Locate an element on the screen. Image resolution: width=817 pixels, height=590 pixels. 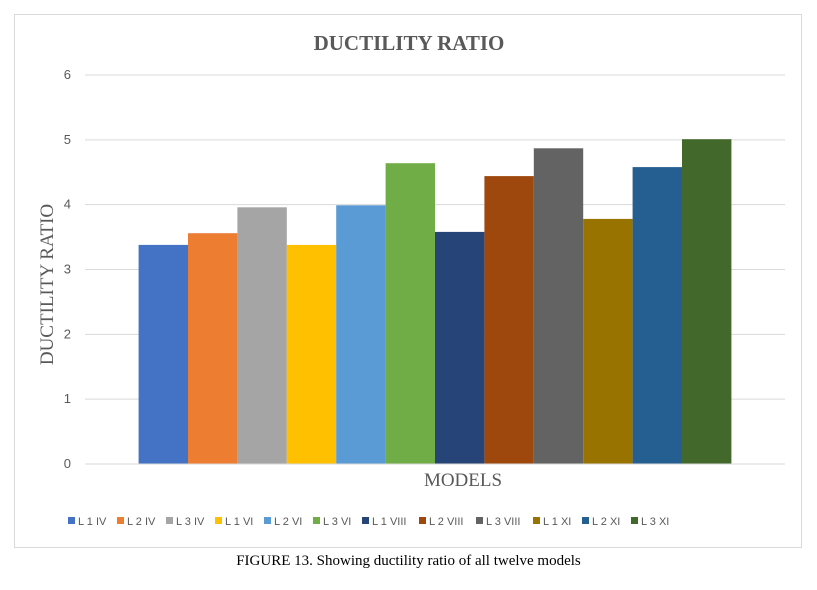
y-tick-label: 2 is located at coordinates (67, 333).